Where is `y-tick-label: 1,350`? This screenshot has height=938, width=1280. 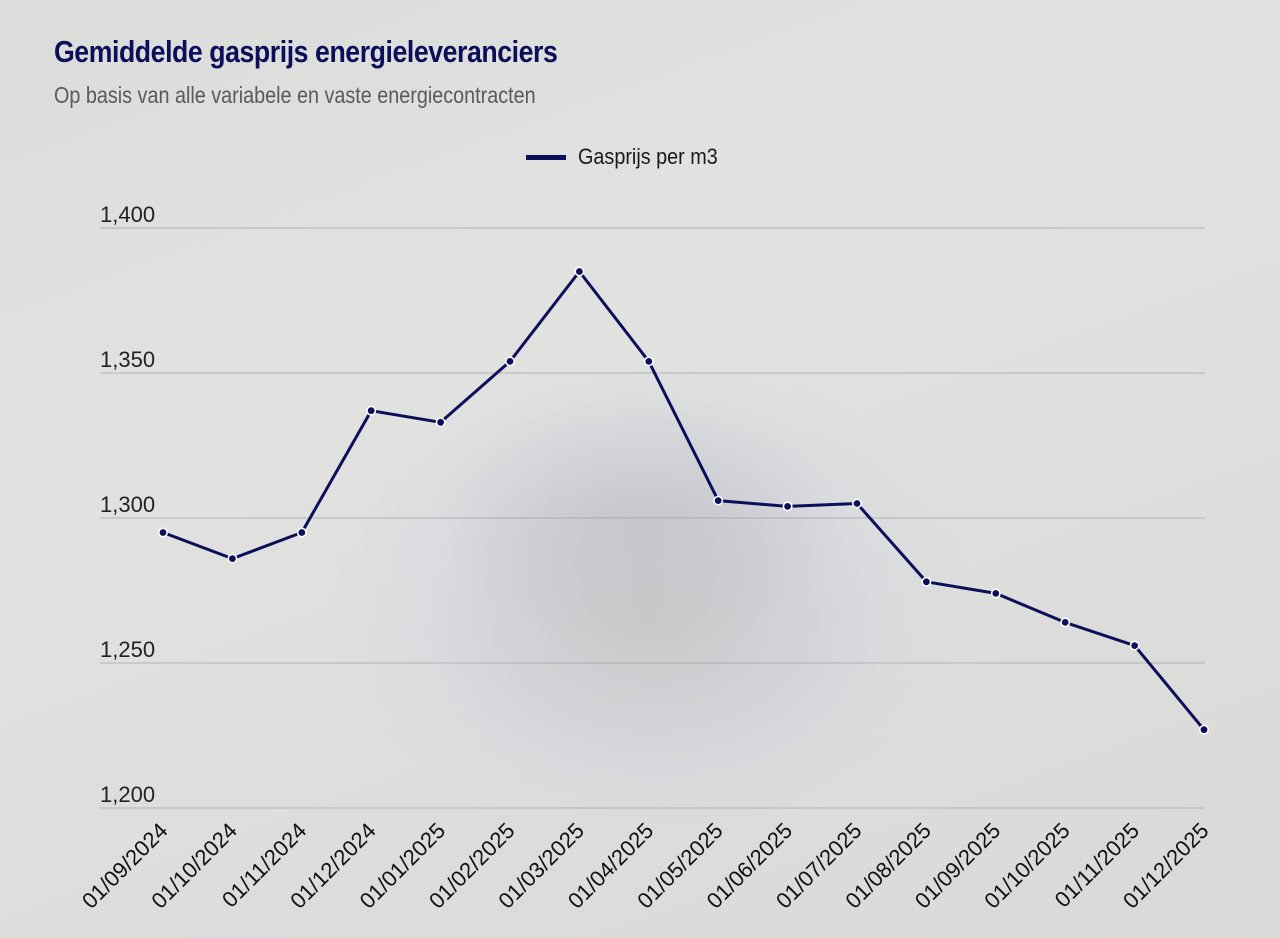 y-tick-label: 1,350 is located at coordinates (127, 359).